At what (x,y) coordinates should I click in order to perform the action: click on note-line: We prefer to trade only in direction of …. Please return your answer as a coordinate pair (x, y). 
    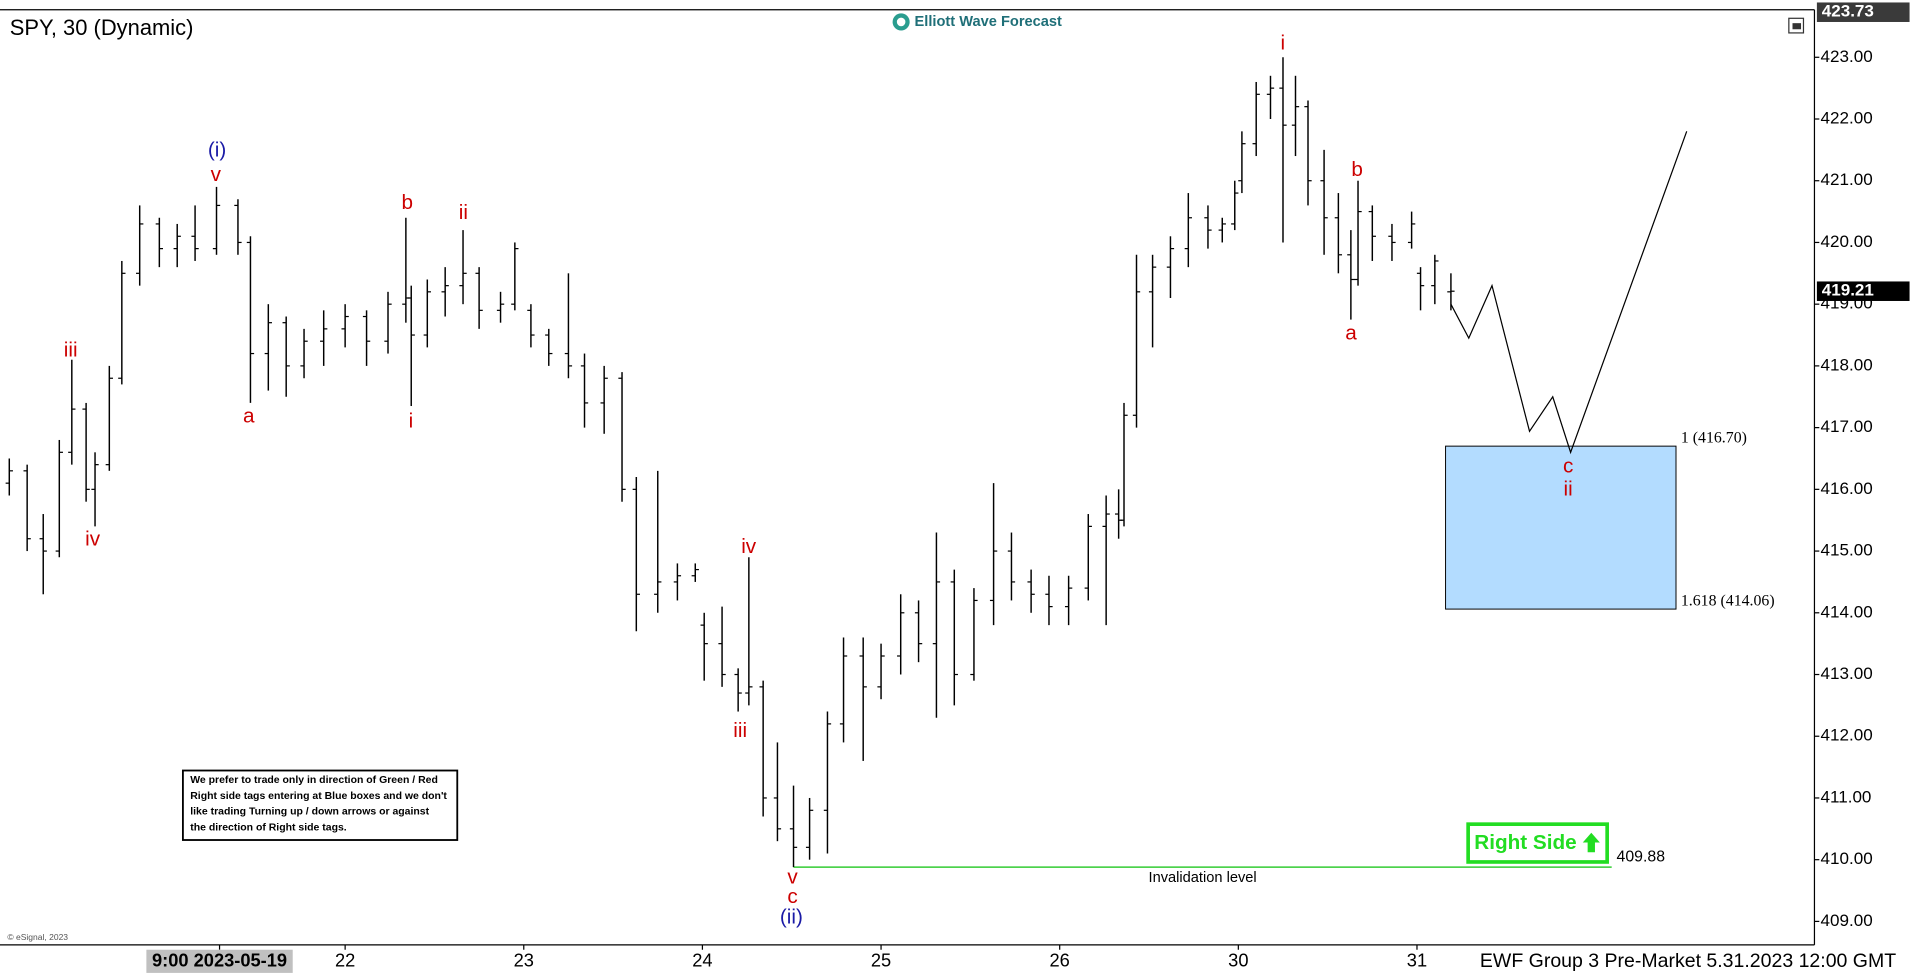
    Looking at the image, I should click on (314, 780).